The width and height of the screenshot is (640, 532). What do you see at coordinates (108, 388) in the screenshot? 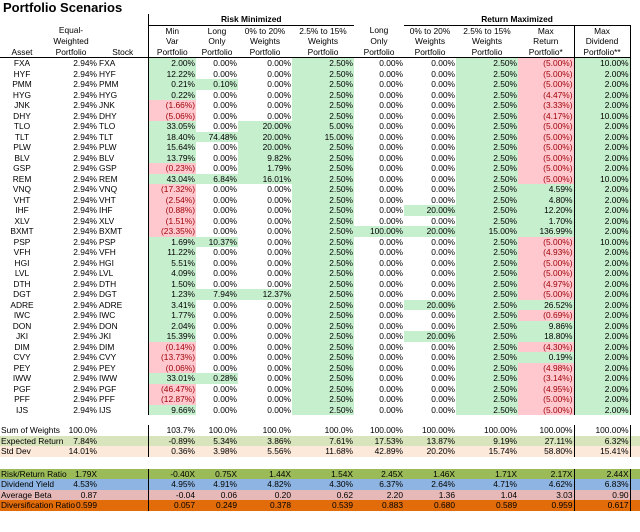
I see `stock-cell: PGF` at bounding box center [108, 388].